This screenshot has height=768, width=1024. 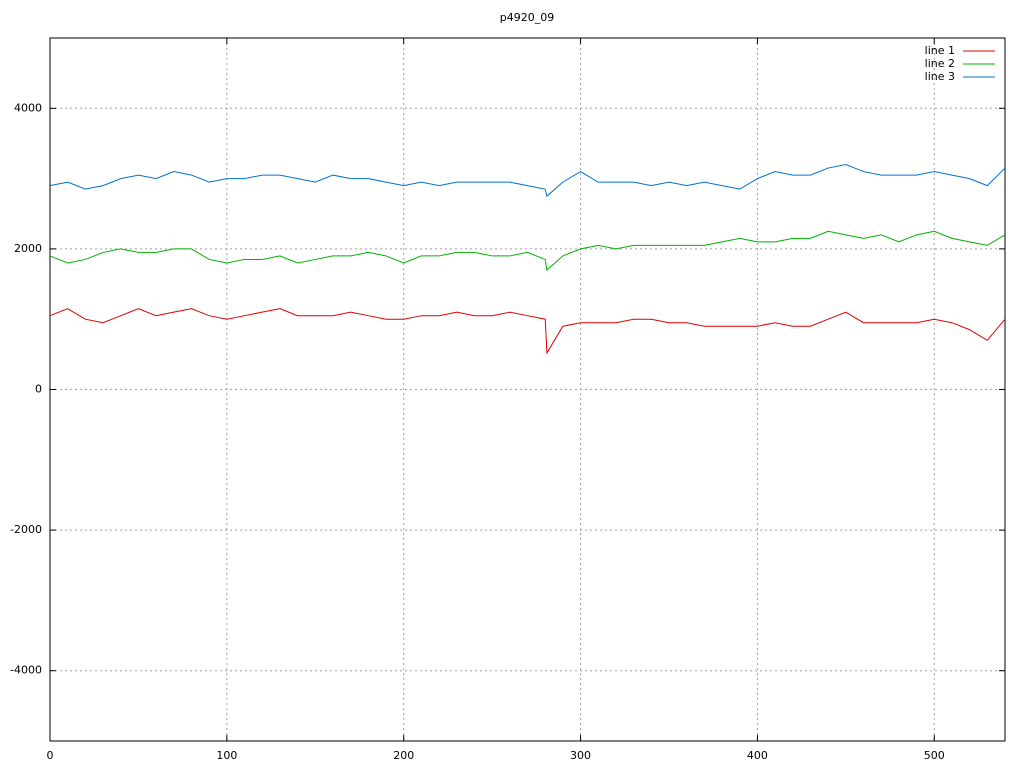 What do you see at coordinates (226, 755) in the screenshot?
I see `x-tick-label: 100` at bounding box center [226, 755].